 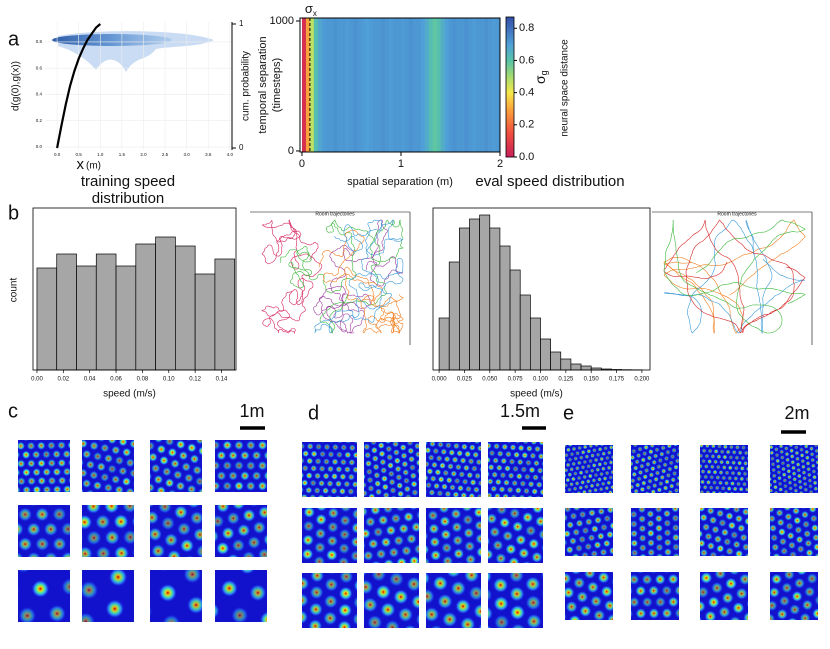 I want to click on scale-bar-label: 1m, so click(x=251, y=411).